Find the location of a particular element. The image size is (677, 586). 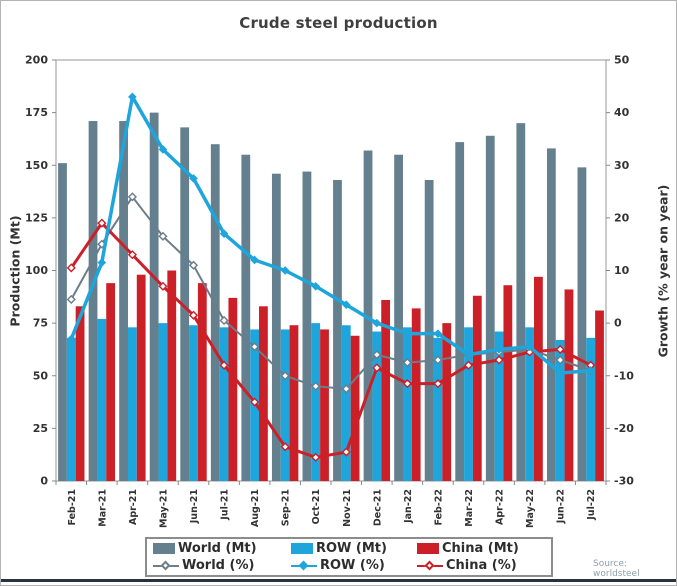

right-axis-tick-label: 50 is located at coordinates (622, 60).